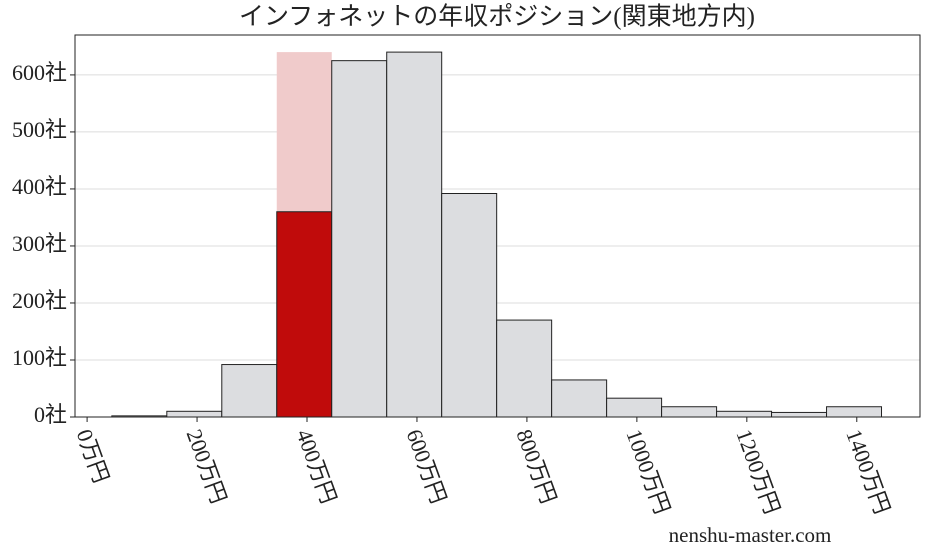 The width and height of the screenshot is (927, 557). Describe the element at coordinates (39, 186) in the screenshot. I see `y-tick-label: 400社` at that location.